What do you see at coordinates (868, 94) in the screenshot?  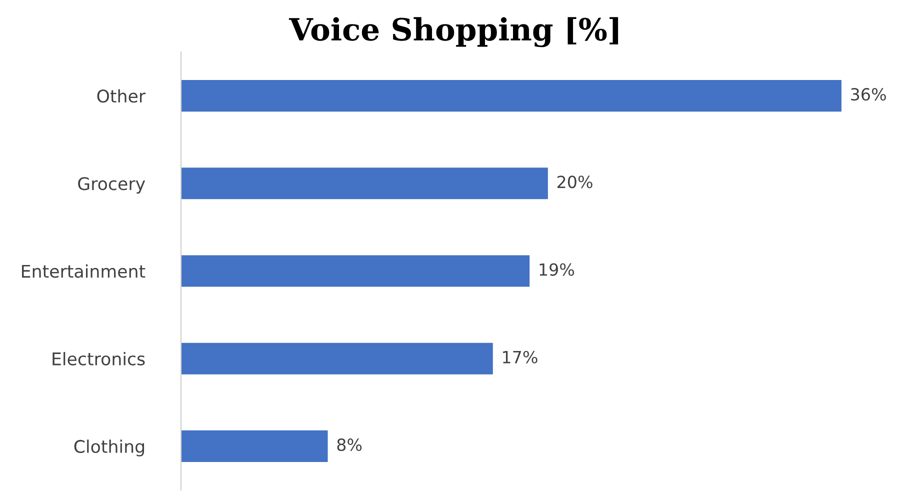 I see `data-label: 36%` at bounding box center [868, 94].